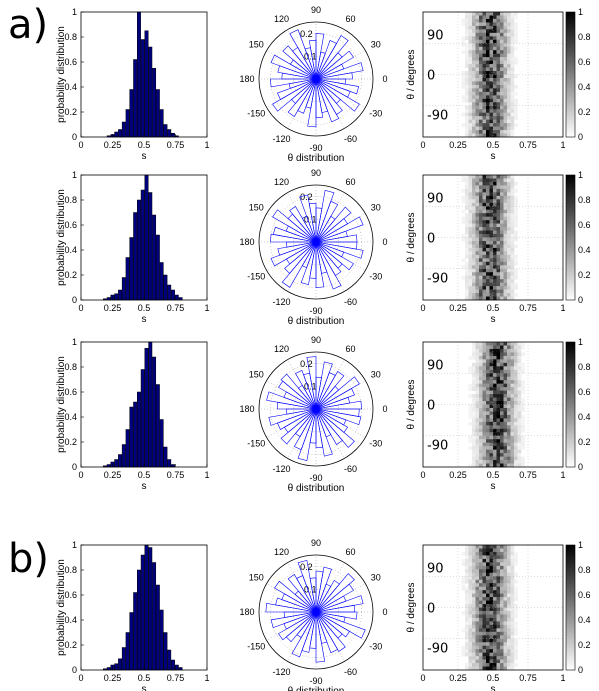 The image size is (599, 691). Describe the element at coordinates (256, 277) in the screenshot. I see `angle-label: -150` at that location.